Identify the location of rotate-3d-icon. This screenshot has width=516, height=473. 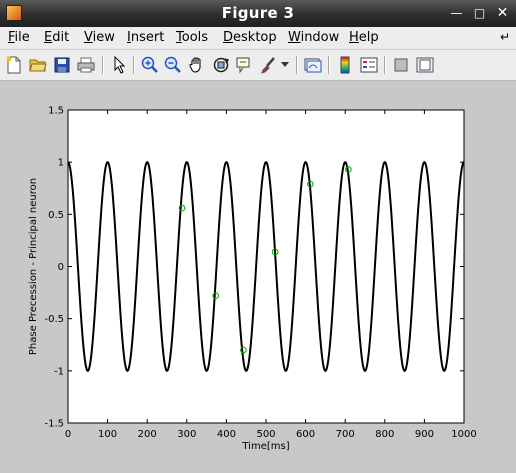
(221, 65).